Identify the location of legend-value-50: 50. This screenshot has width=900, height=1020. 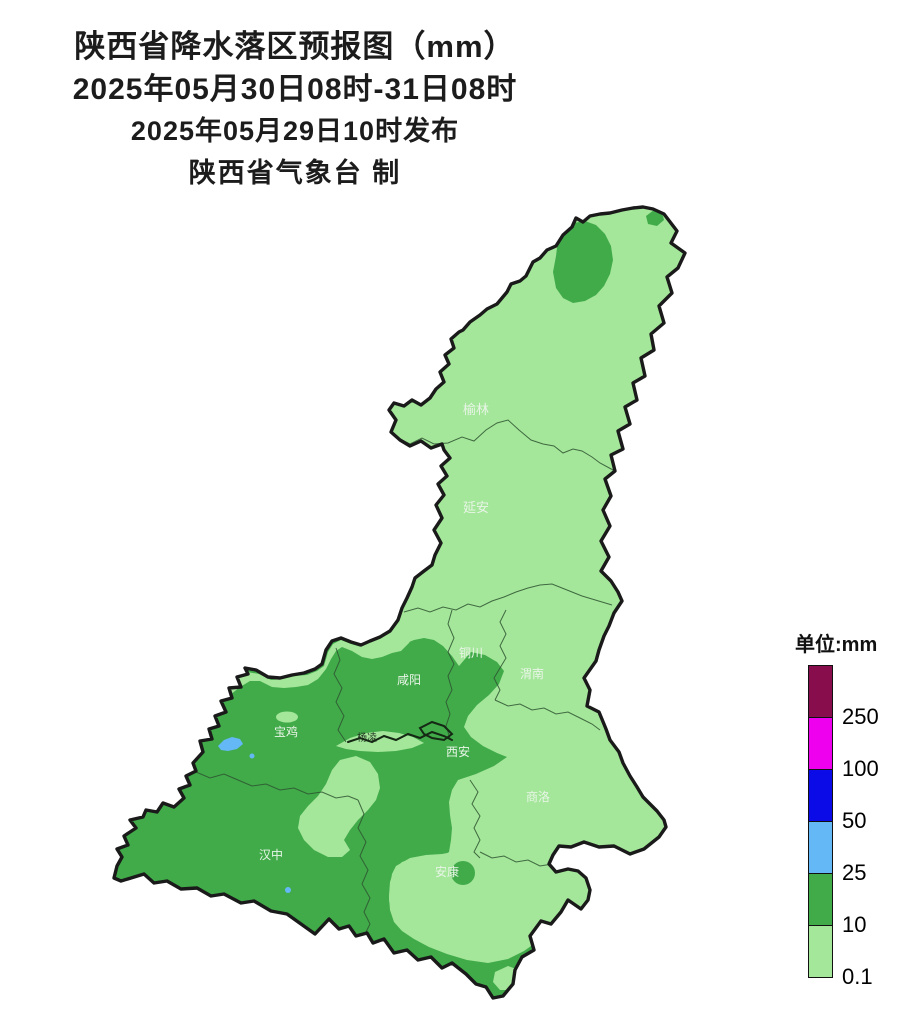
(854, 820).